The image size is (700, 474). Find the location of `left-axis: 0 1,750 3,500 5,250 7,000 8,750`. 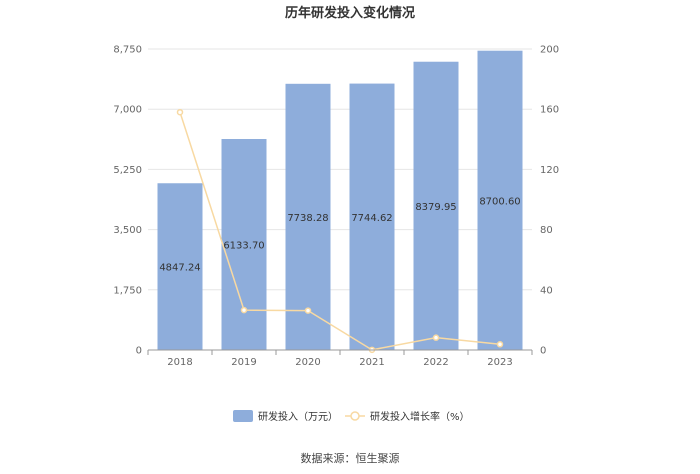

left-axis: 0 1,750 3,500 5,250 7,000 8,750 is located at coordinates (127, 201).